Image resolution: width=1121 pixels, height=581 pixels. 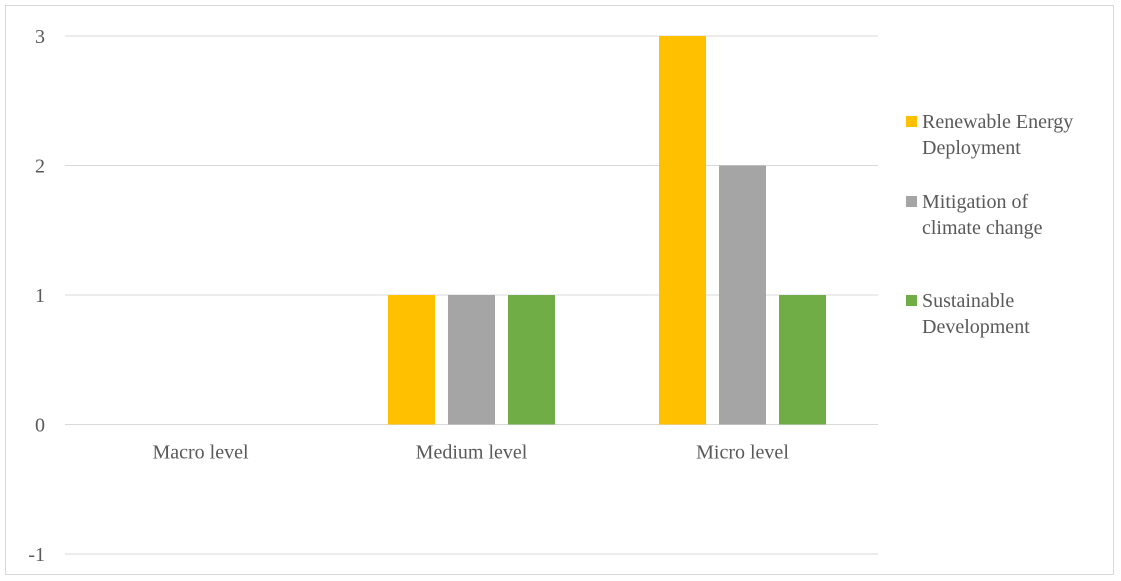 I want to click on x-tick-label: Medium level, so click(x=472, y=453).